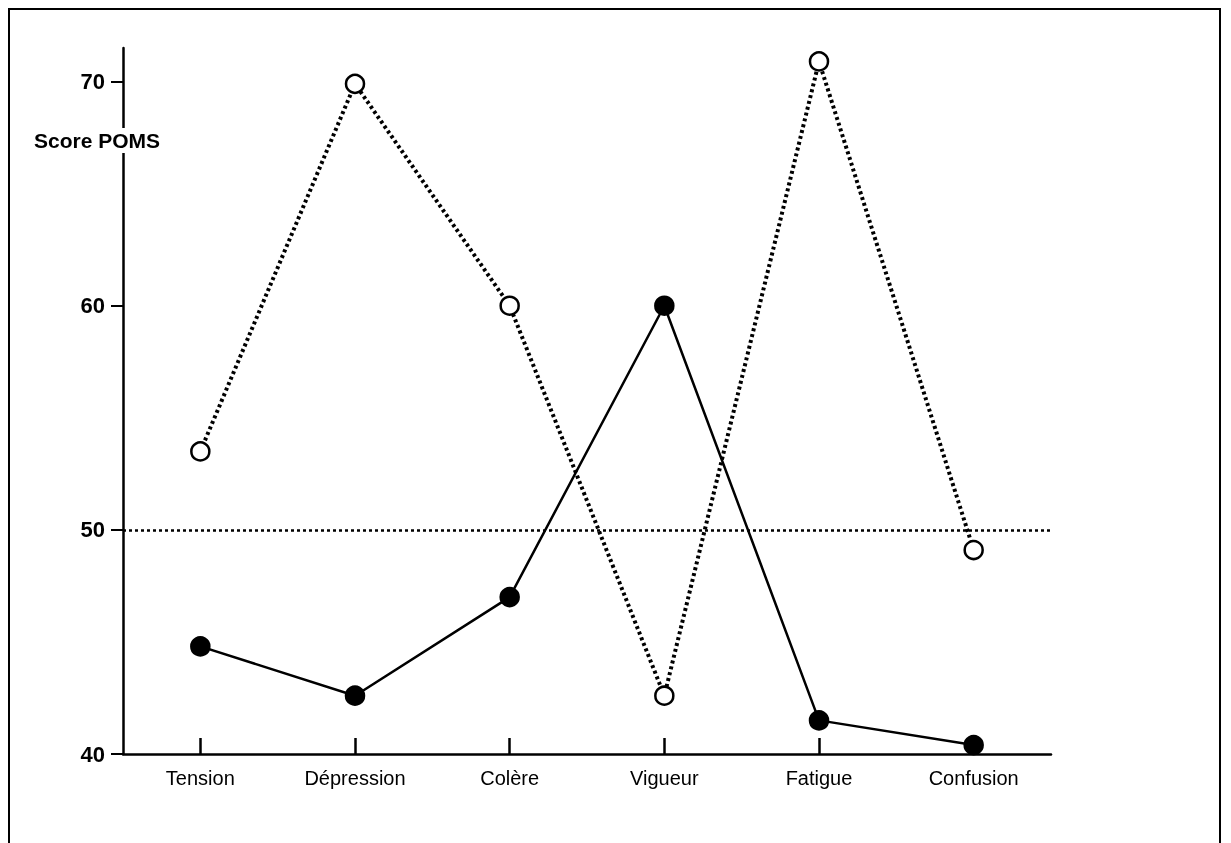  What do you see at coordinates (92, 530) in the screenshot?
I see `y-tick-label: 50` at bounding box center [92, 530].